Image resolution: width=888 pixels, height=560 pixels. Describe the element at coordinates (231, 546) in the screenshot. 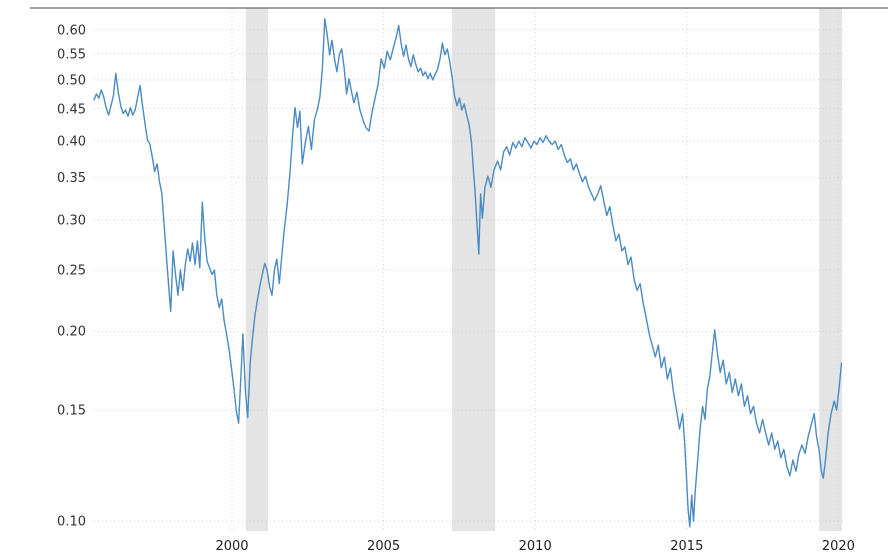

I see `x-tick-label: 2000` at that location.